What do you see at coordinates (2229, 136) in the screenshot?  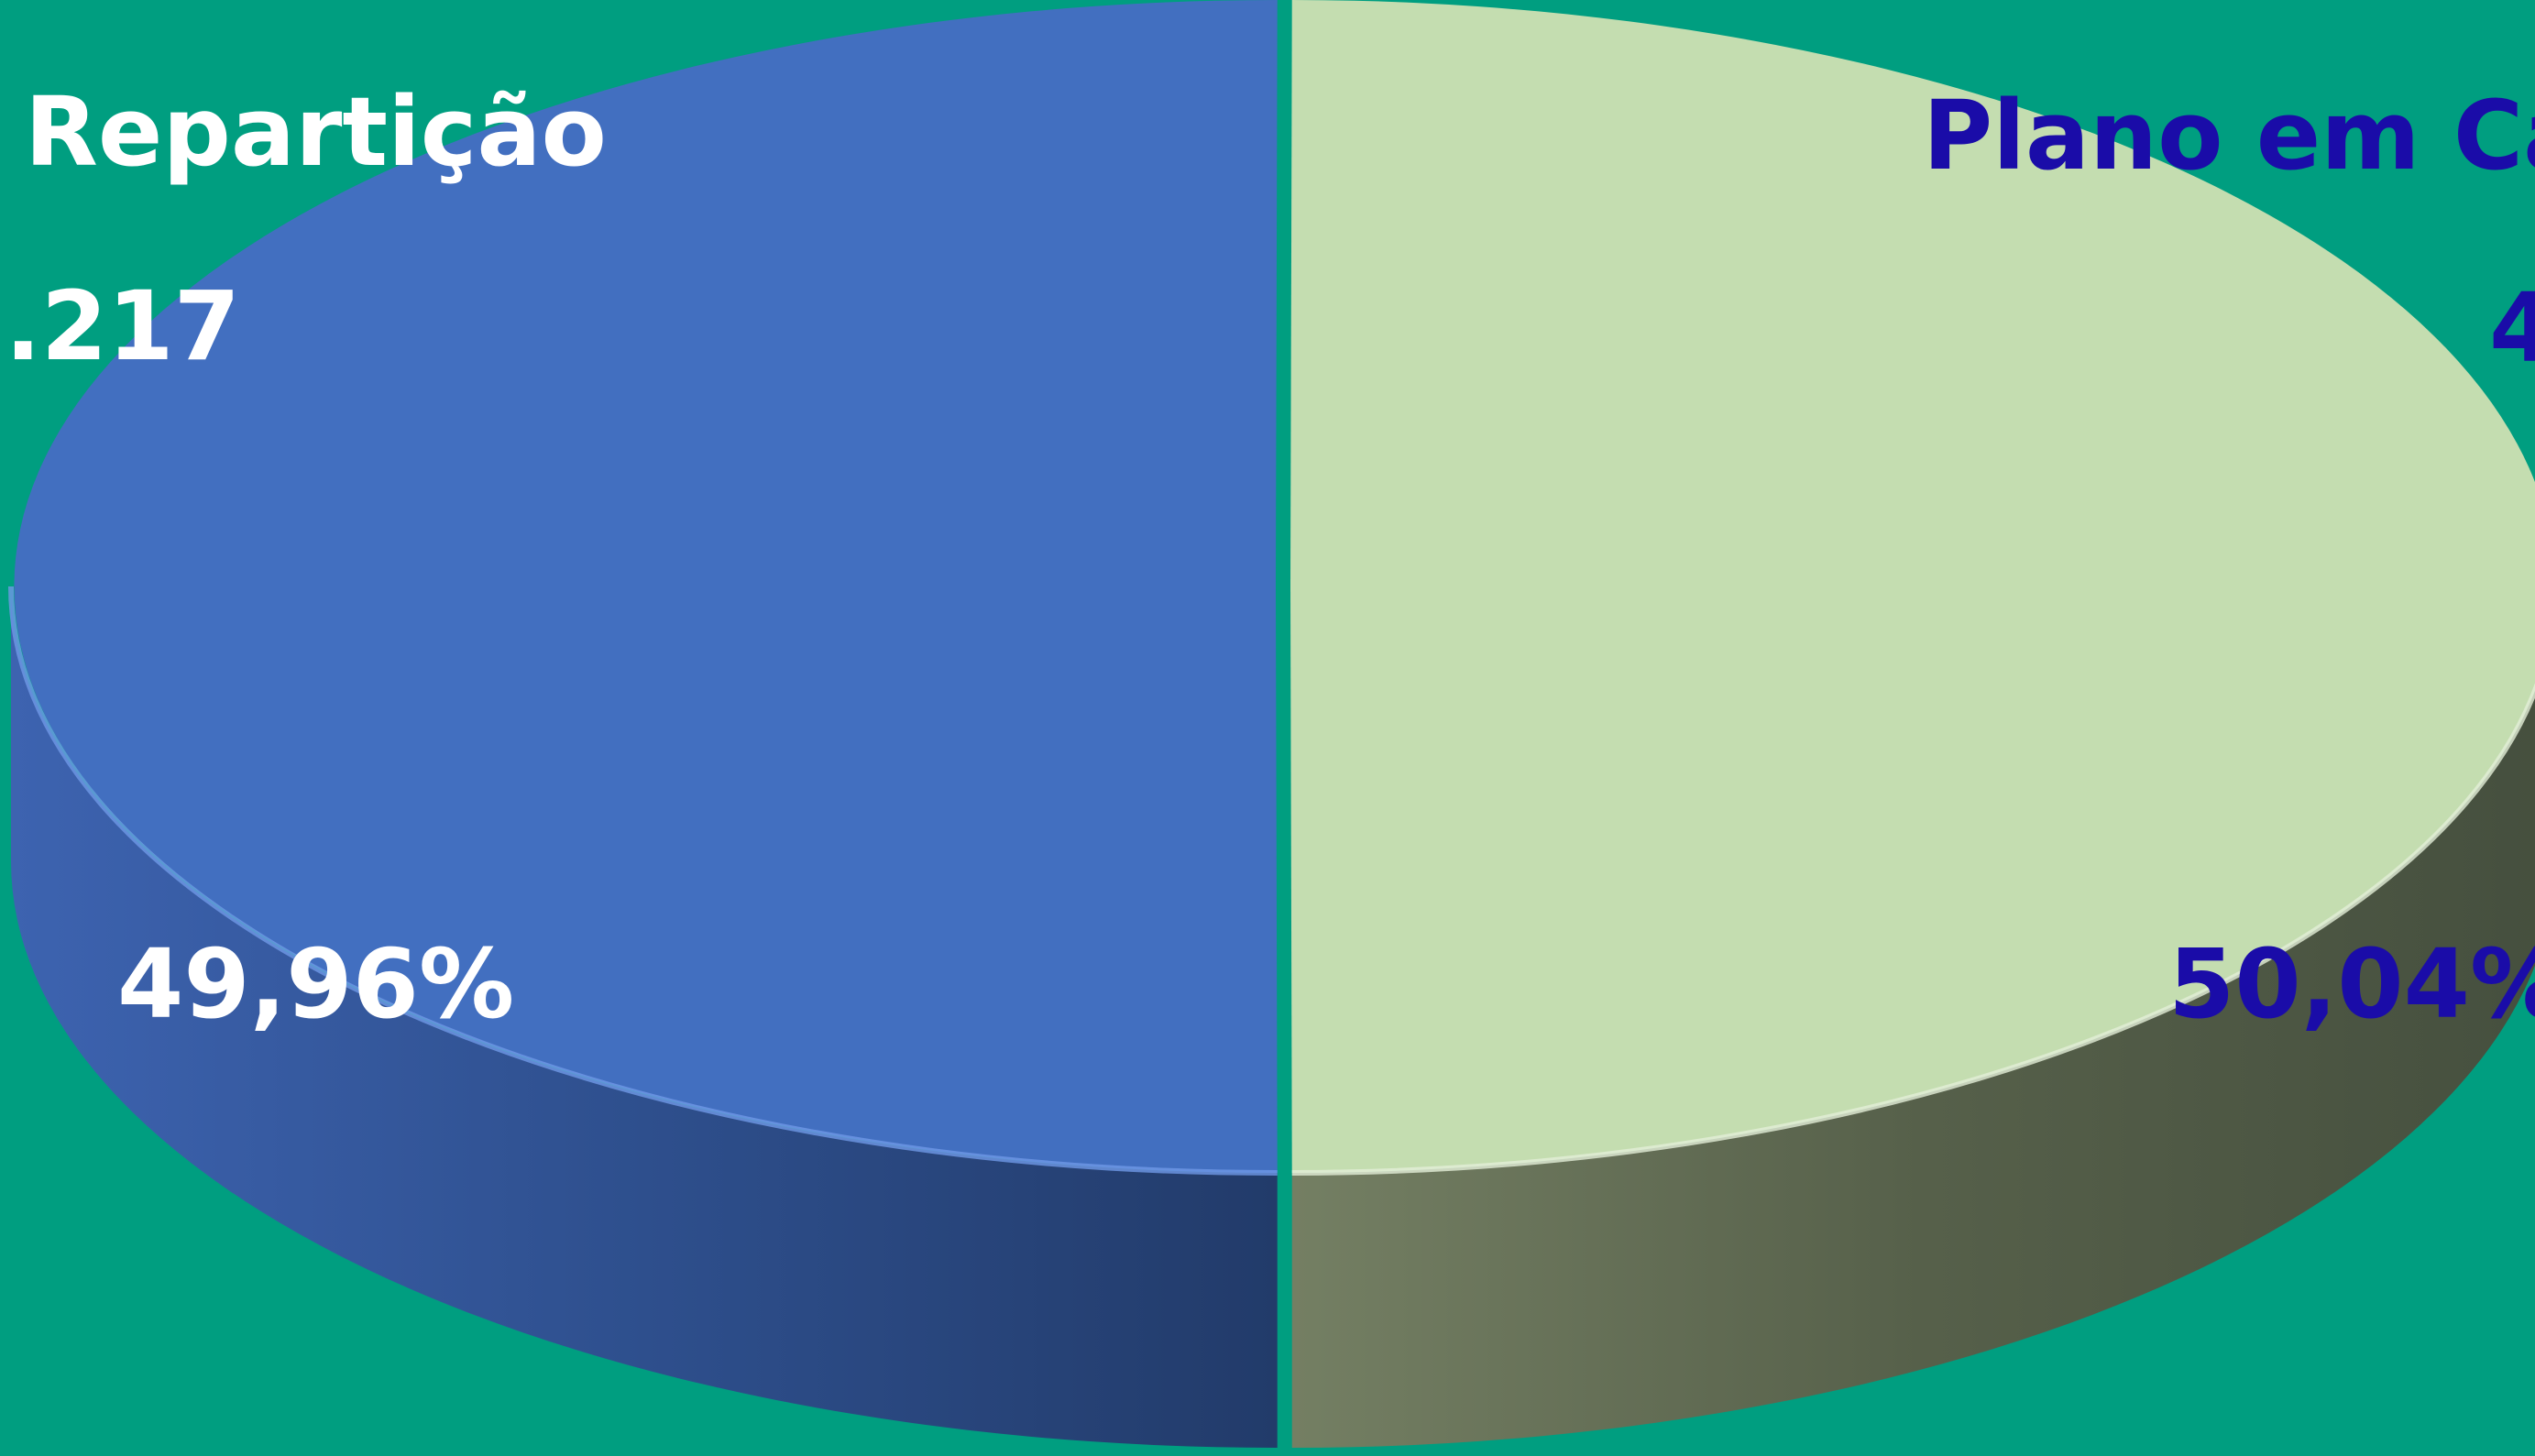 I see `slice-label-capitalizacao: Plano em Capitalização` at bounding box center [2229, 136].